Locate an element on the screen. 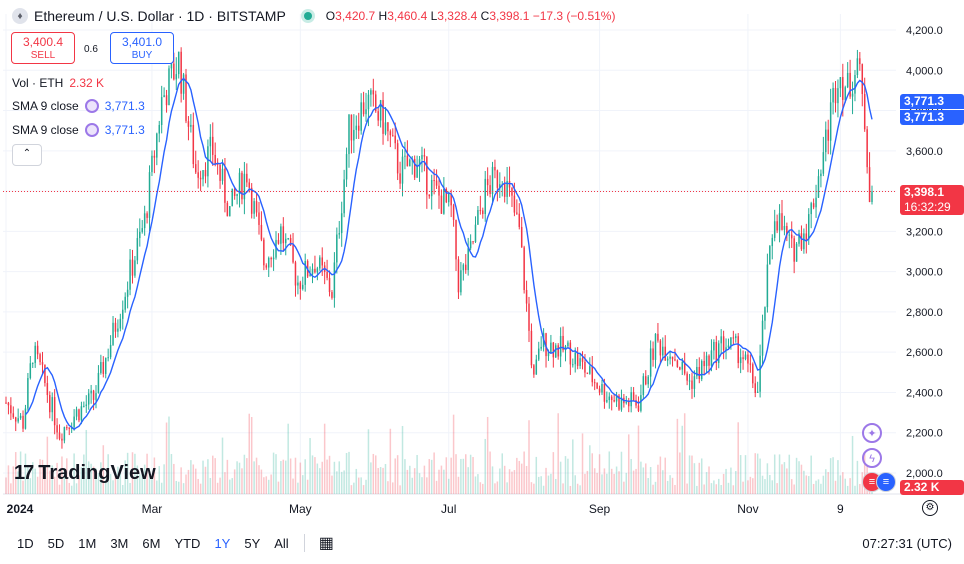 This screenshot has height=564, width=964. us-flag-icon: ≡ is located at coordinates (886, 482).